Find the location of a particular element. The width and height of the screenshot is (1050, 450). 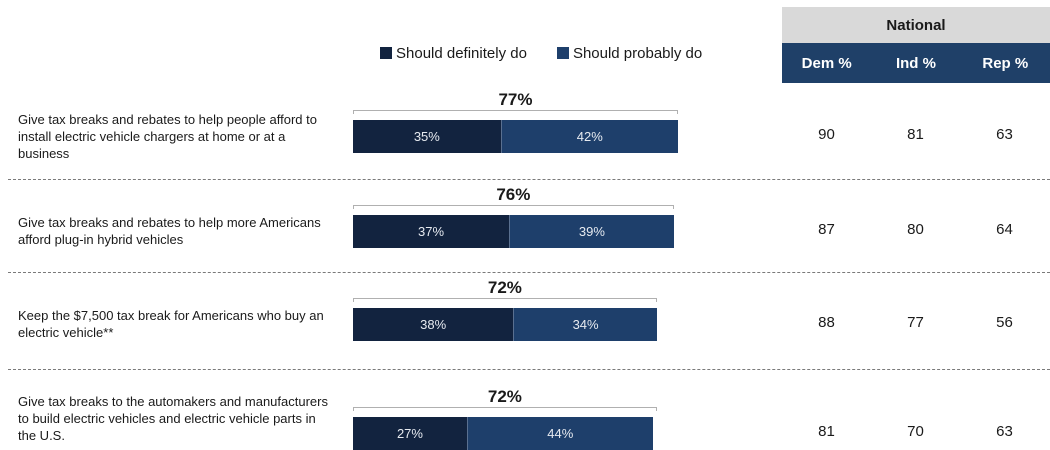

total-label: 76% is located at coordinates (513, 194).